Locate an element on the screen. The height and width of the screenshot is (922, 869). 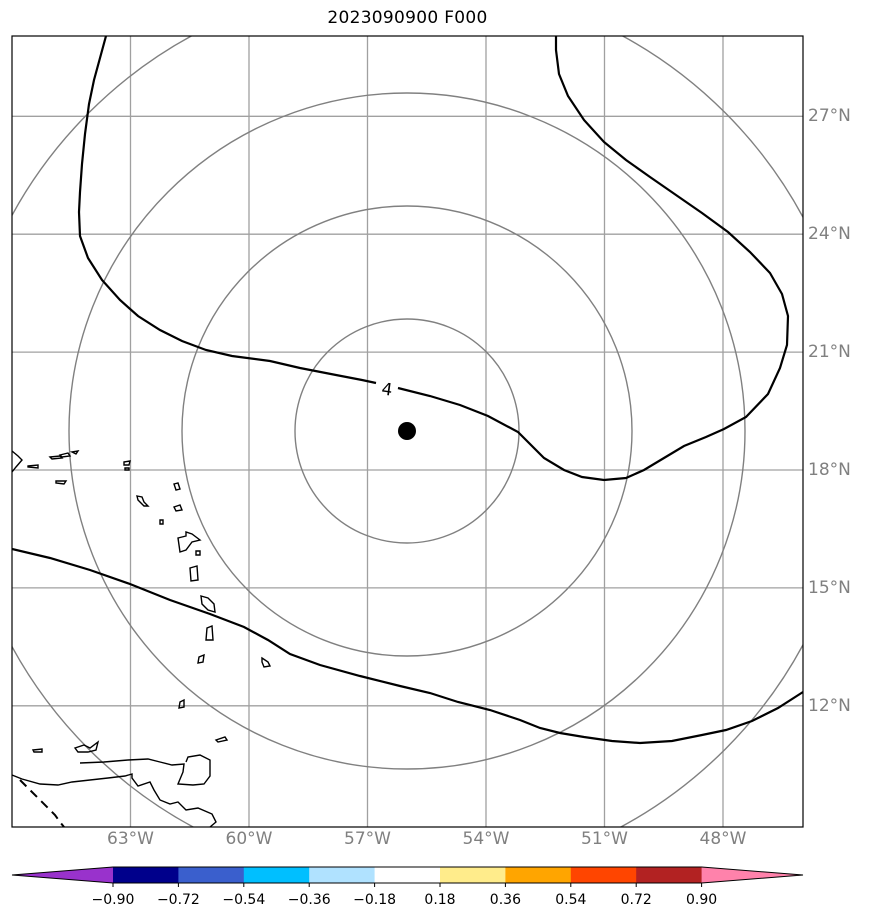
coast-island-k is located at coordinates (189, 542).